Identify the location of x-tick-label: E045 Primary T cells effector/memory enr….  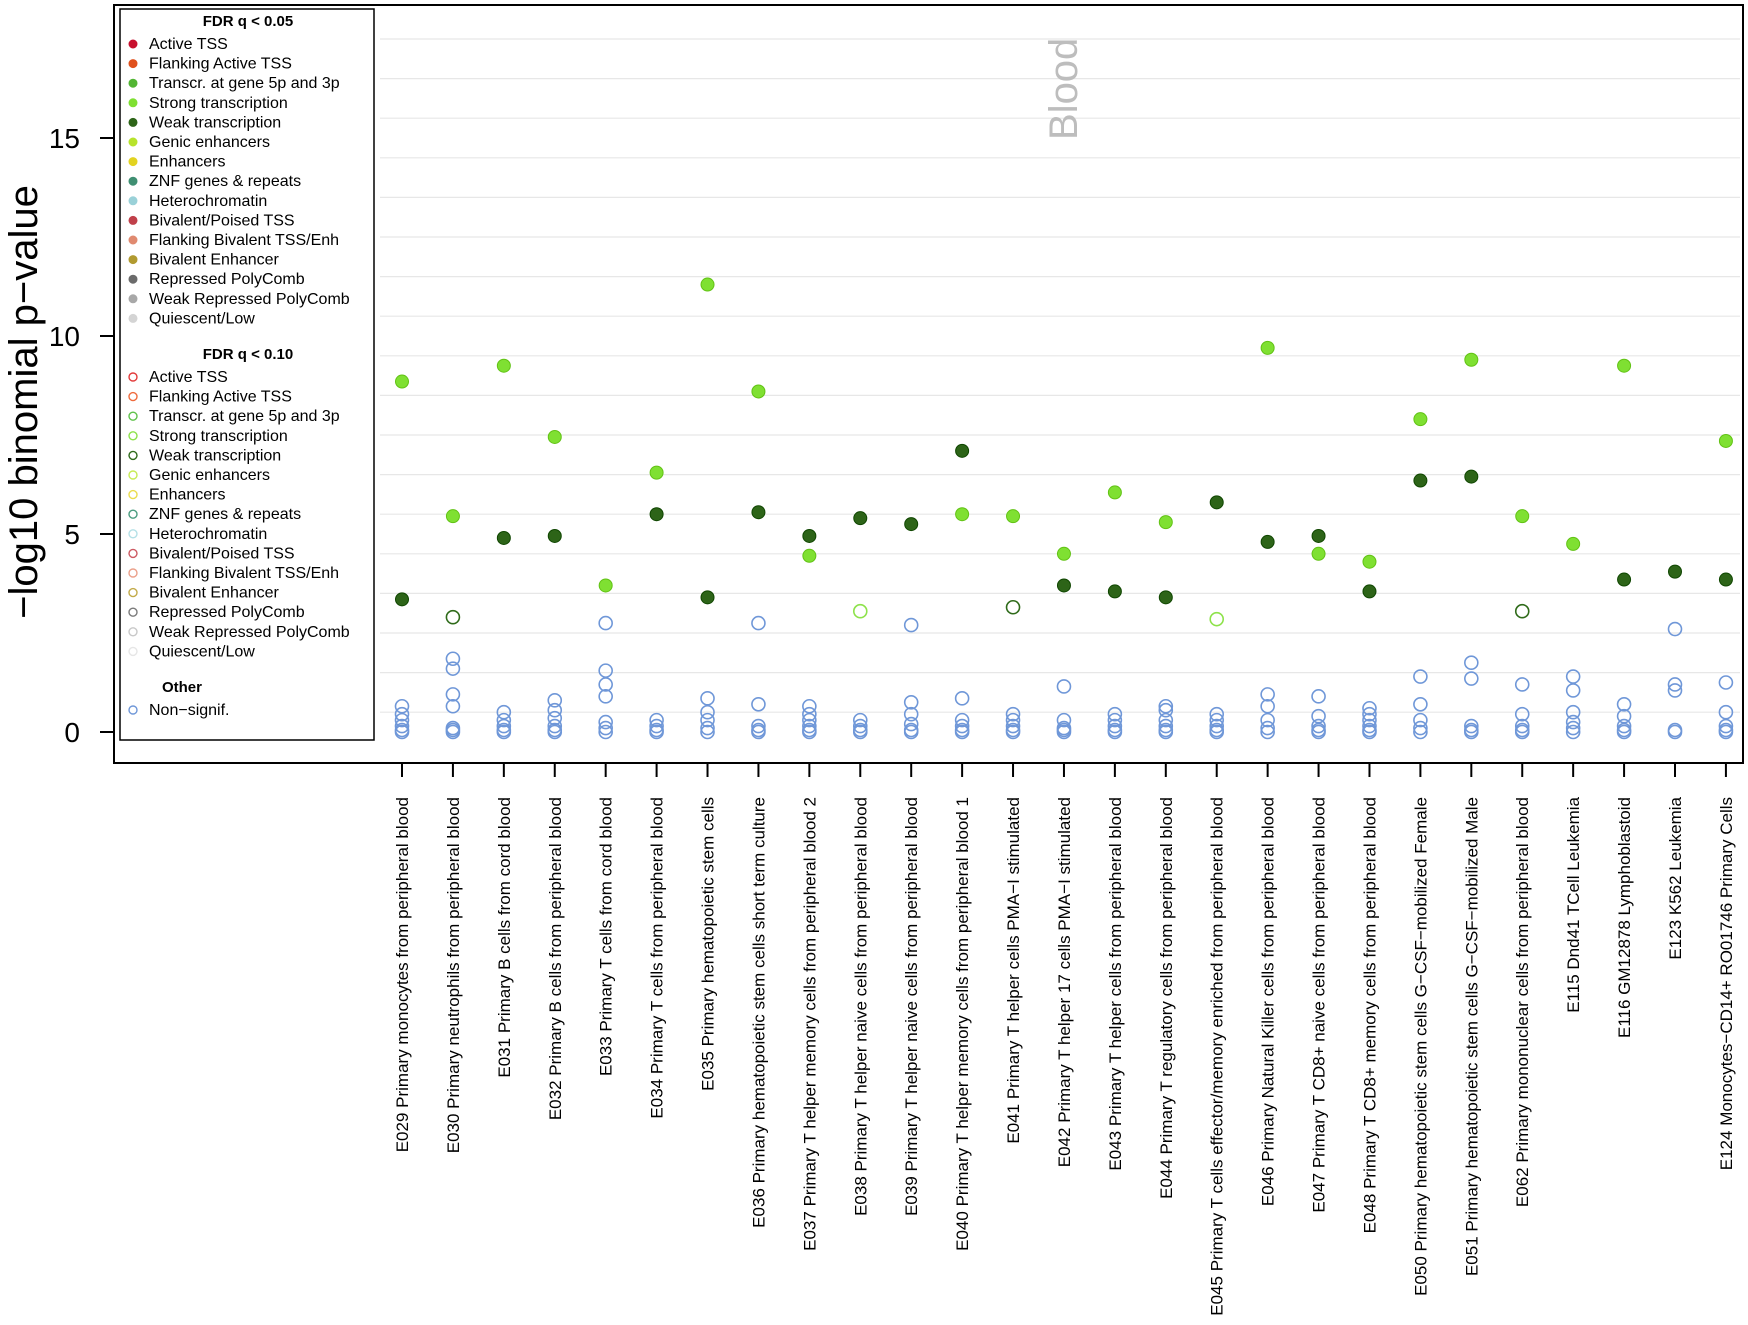
(1217, 1056).